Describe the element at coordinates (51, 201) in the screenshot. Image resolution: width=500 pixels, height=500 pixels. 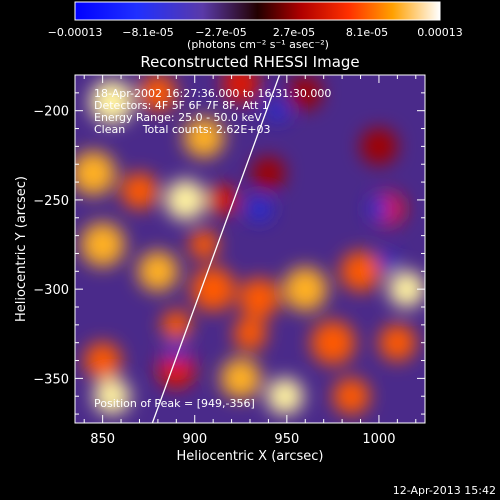
I see `y-tick-label: −250` at that location.